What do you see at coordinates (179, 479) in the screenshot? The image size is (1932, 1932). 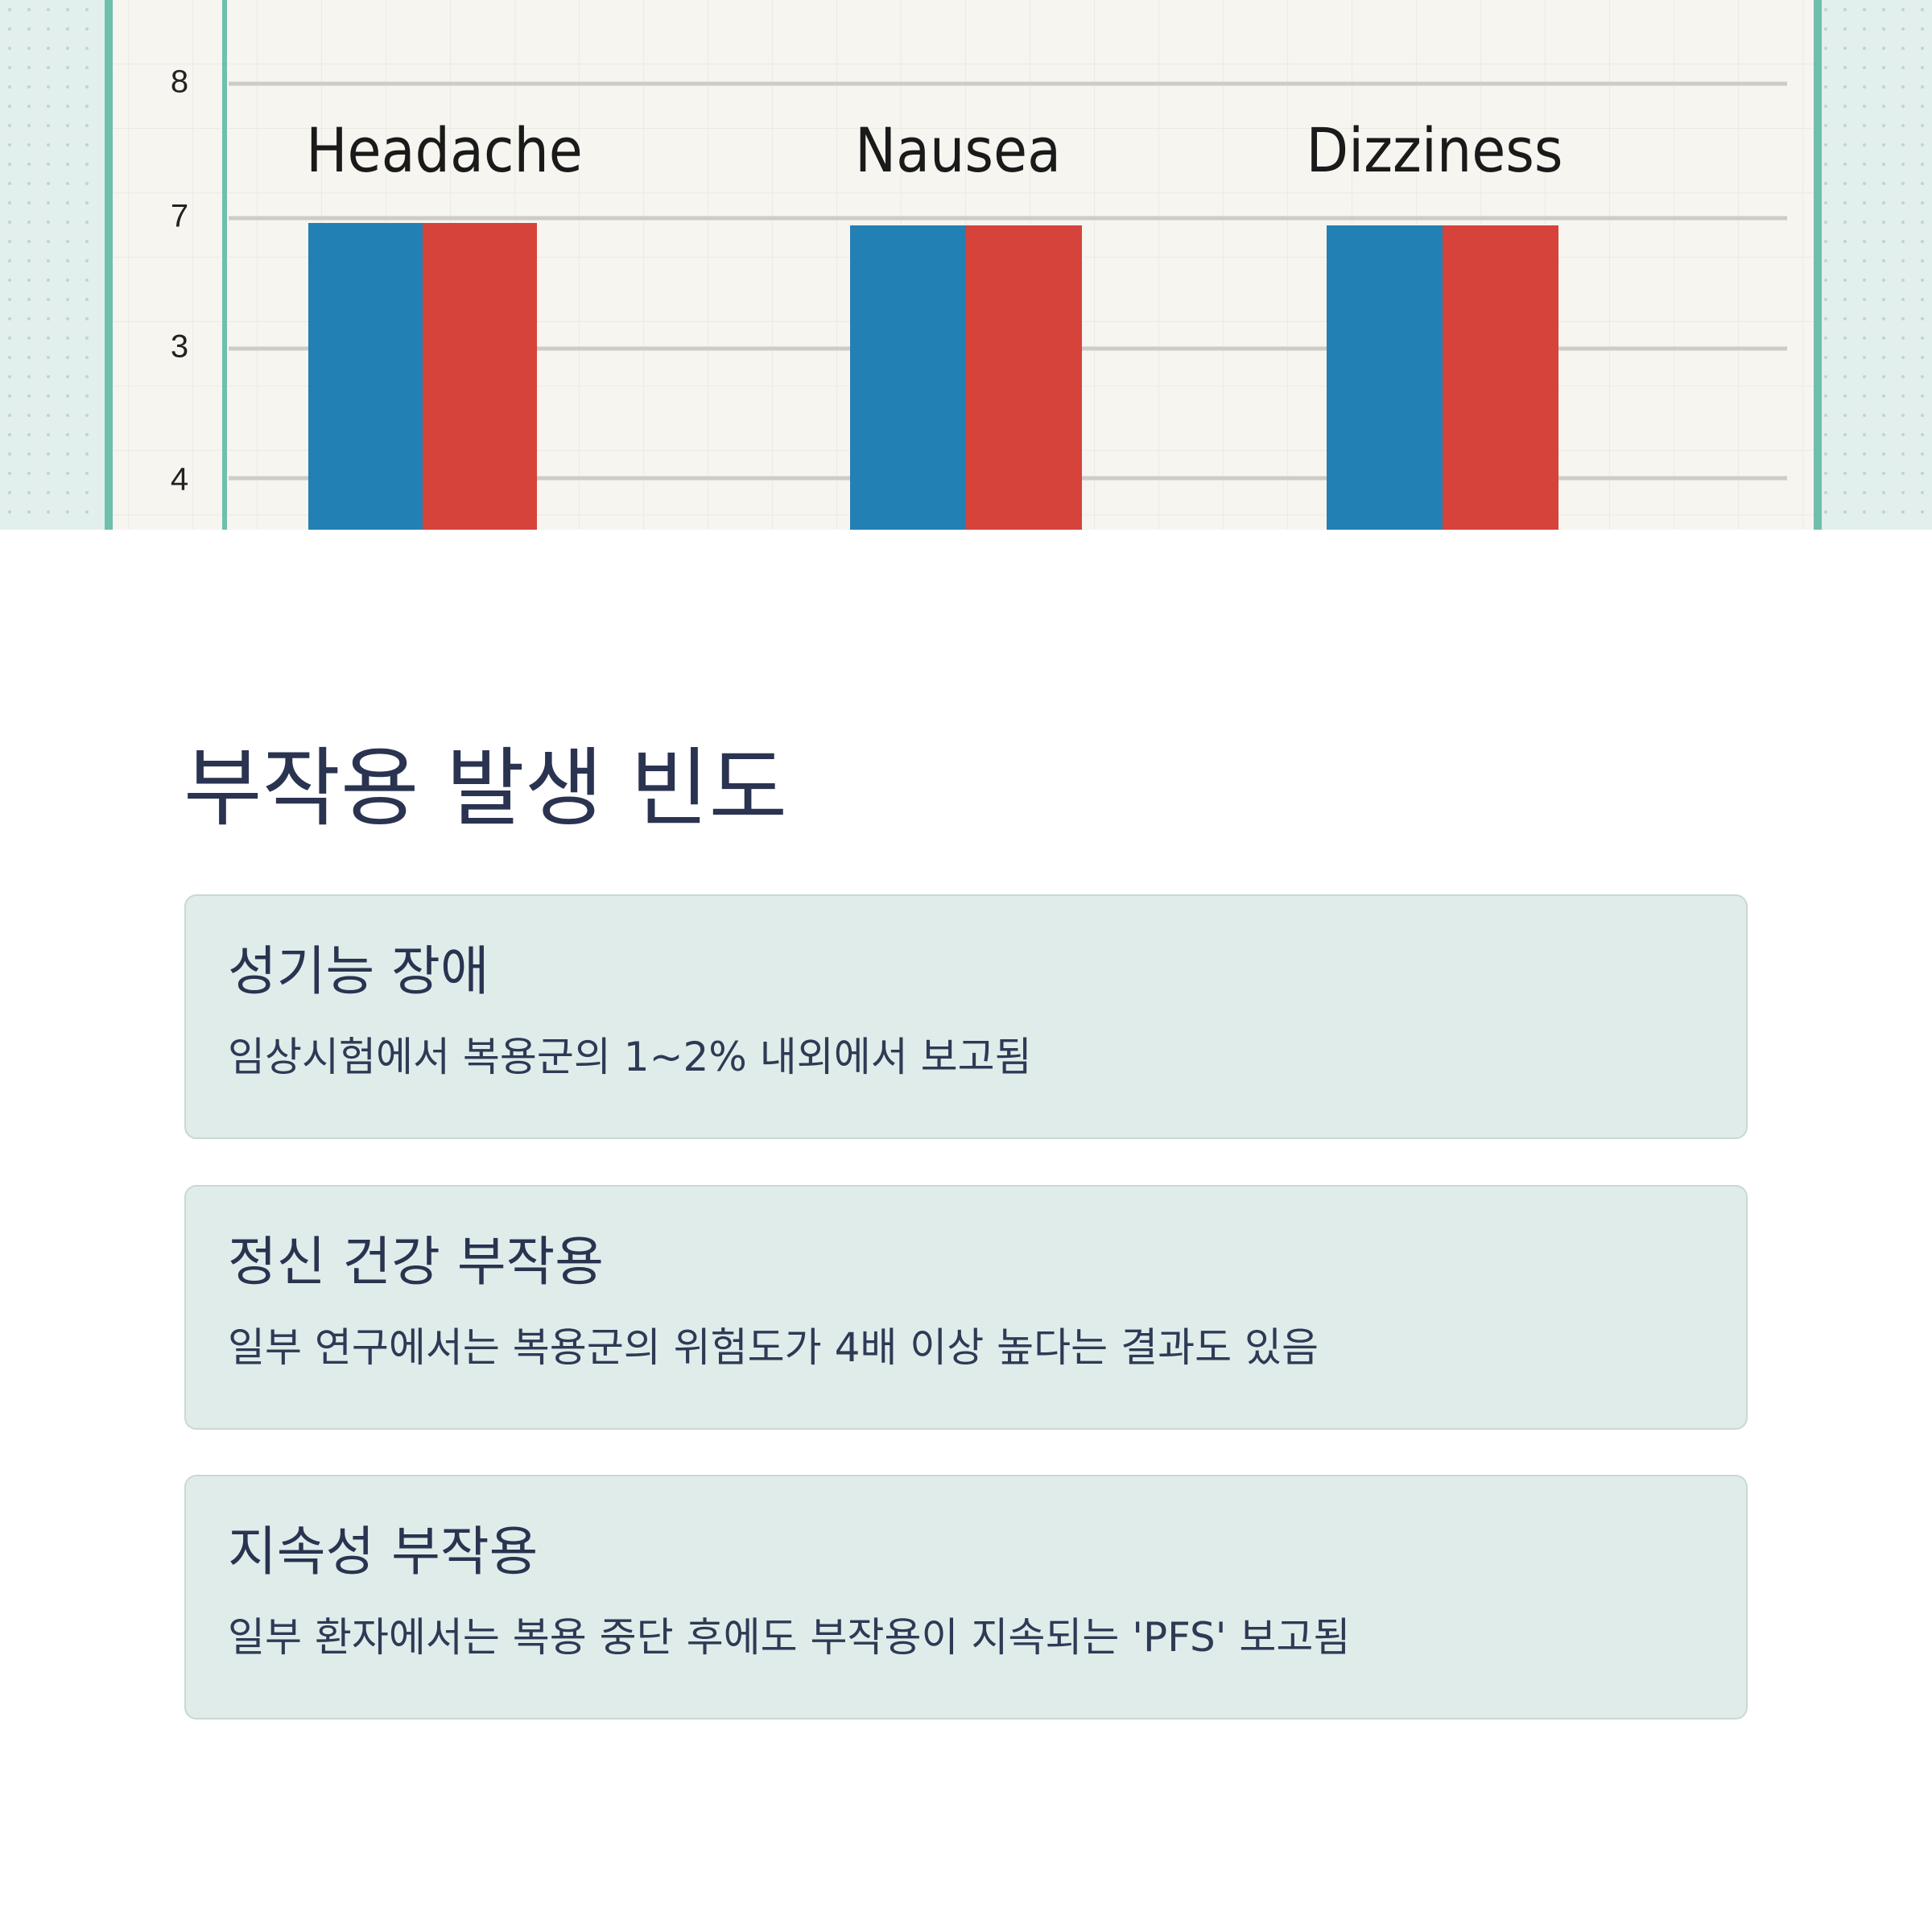 I see `y-label: 4` at bounding box center [179, 479].